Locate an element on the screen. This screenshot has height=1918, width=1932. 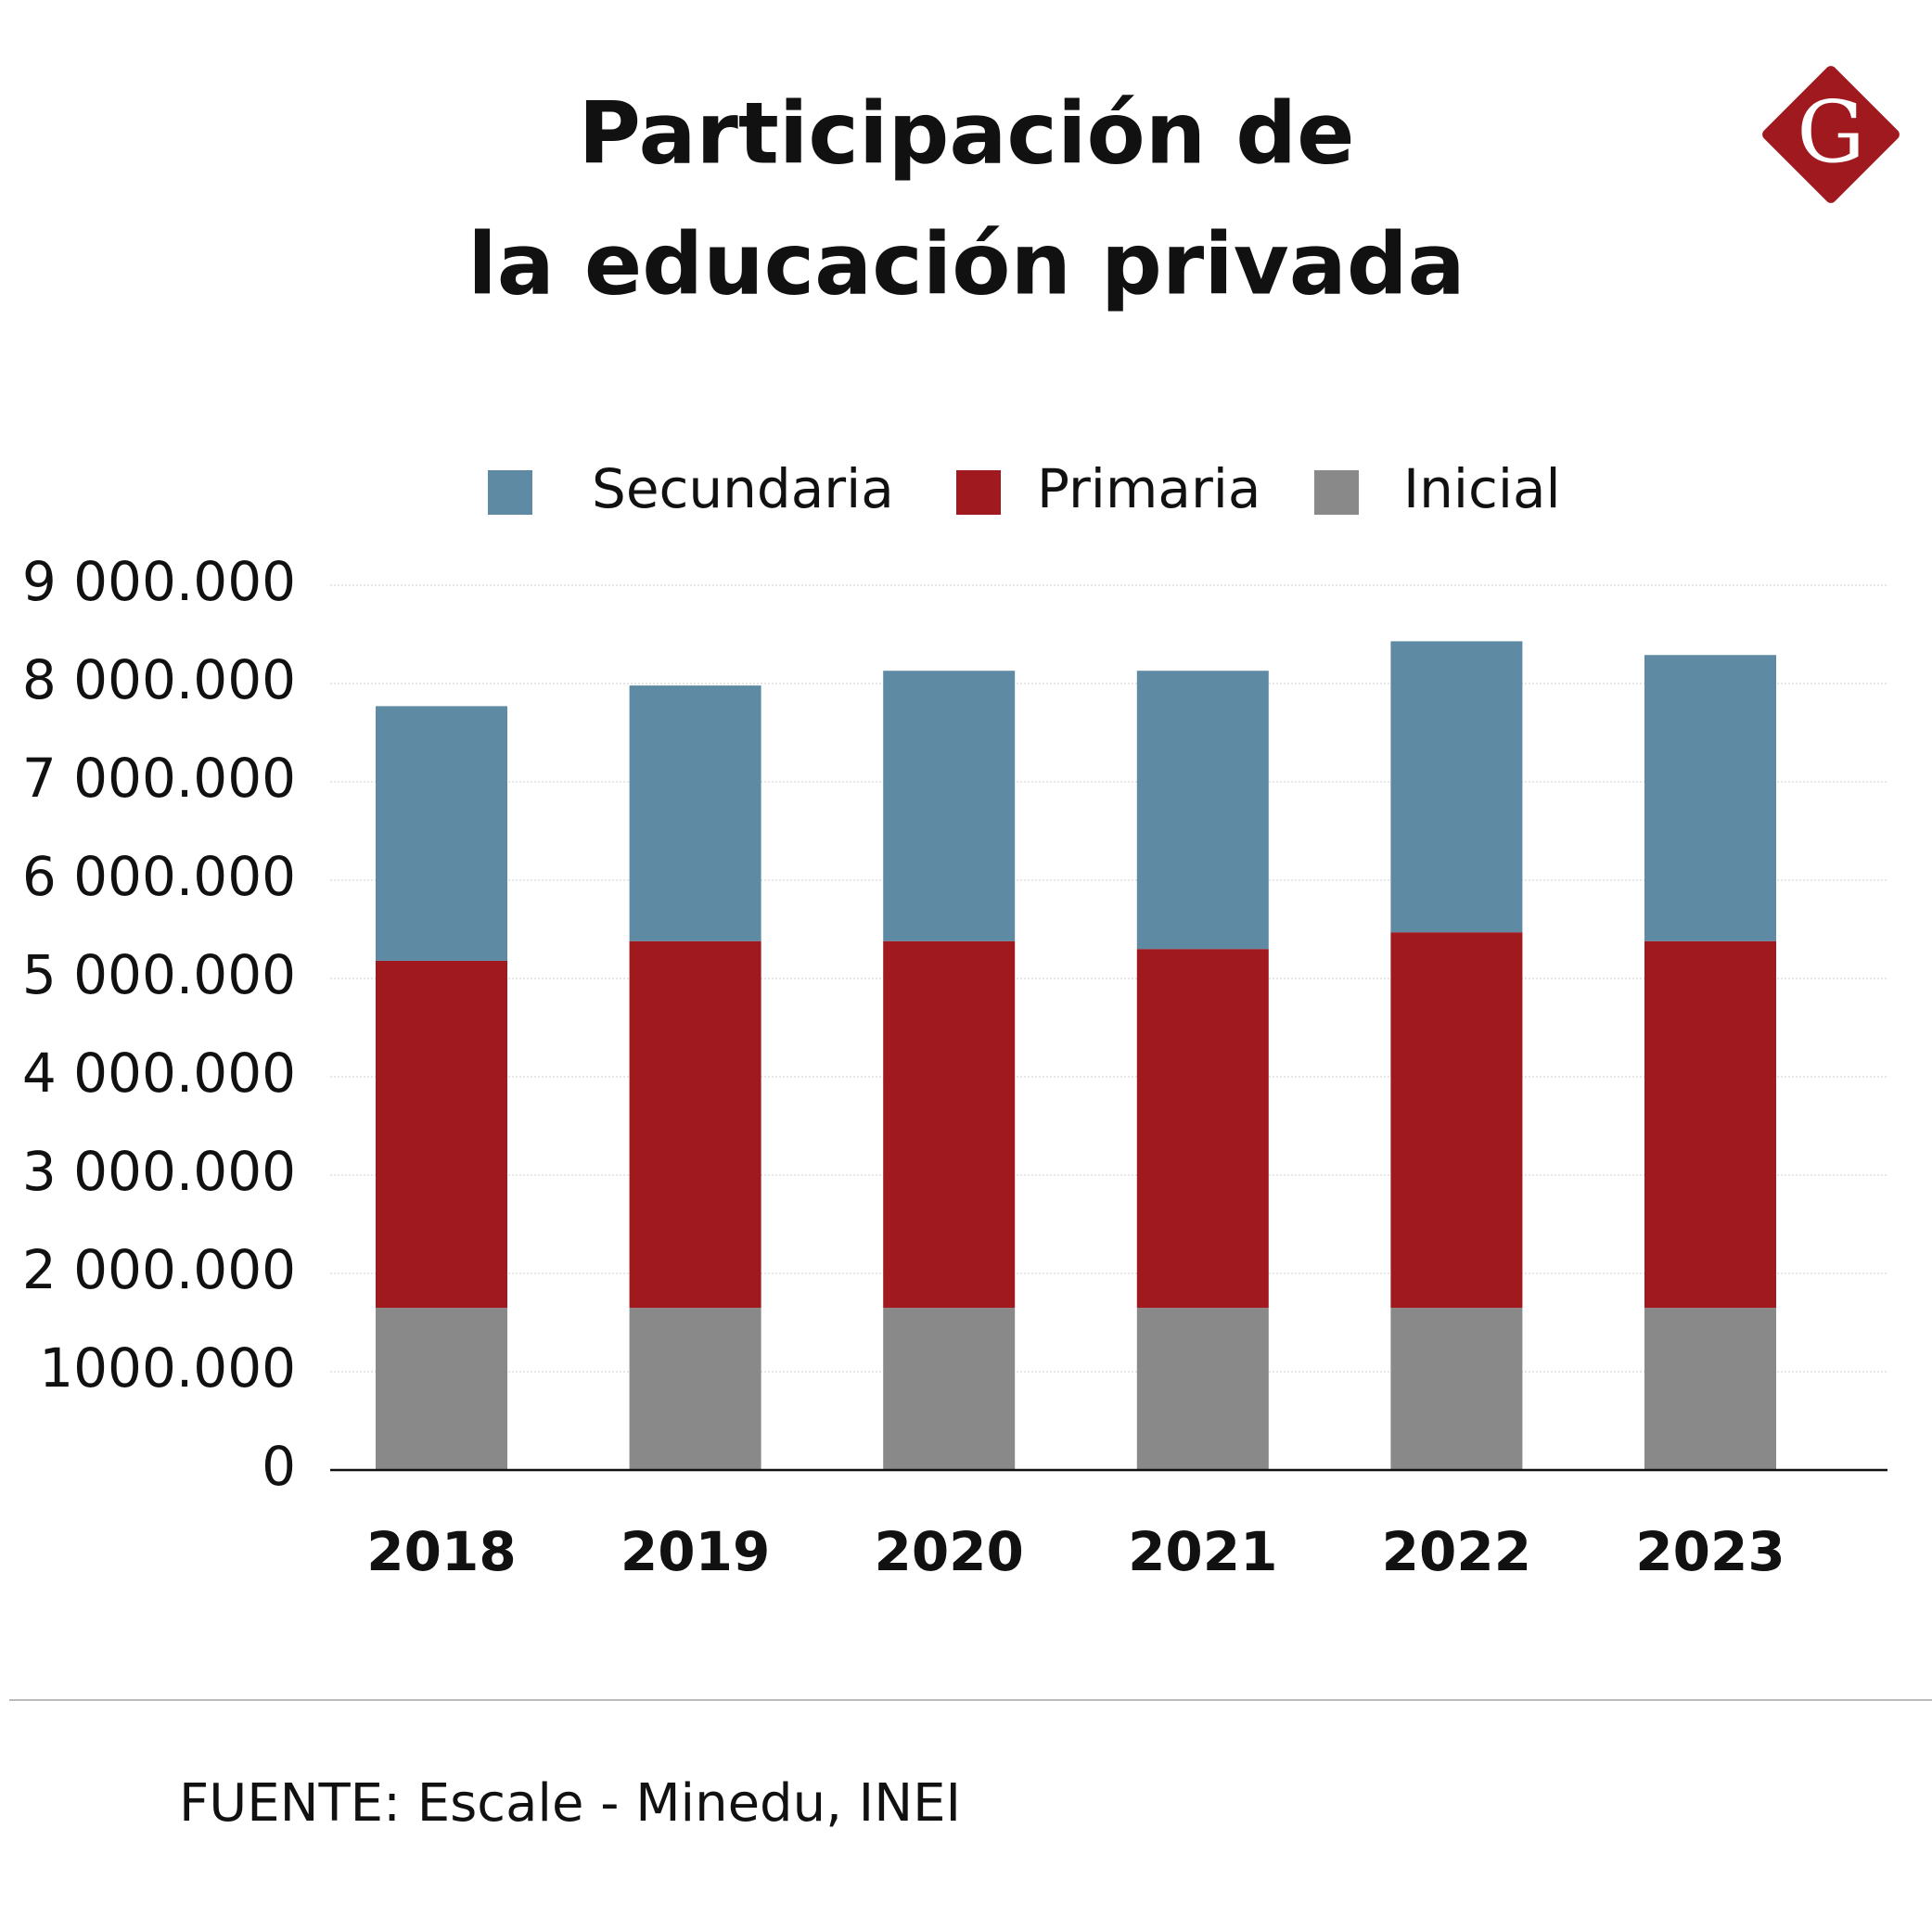
y-tick-label: 1000.000 is located at coordinates (167, 1368).